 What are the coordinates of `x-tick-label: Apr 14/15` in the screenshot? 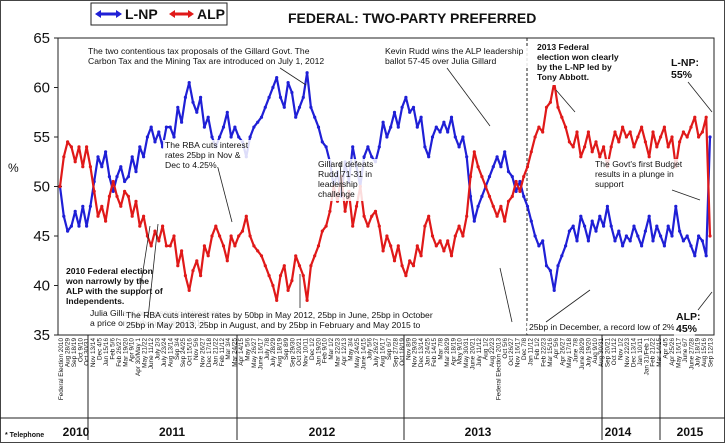 It's located at (241, 352).